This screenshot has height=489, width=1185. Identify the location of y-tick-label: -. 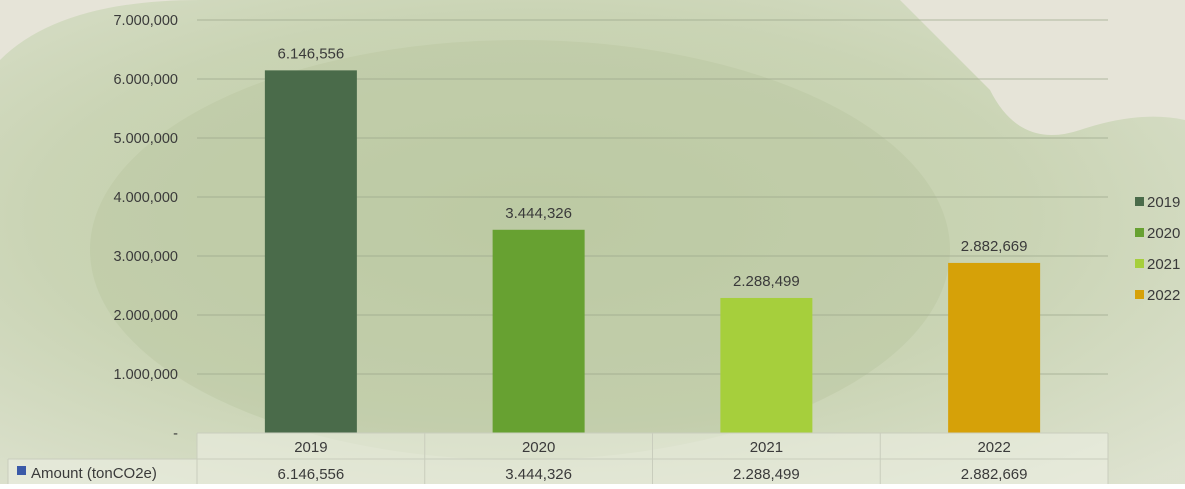
(175, 434).